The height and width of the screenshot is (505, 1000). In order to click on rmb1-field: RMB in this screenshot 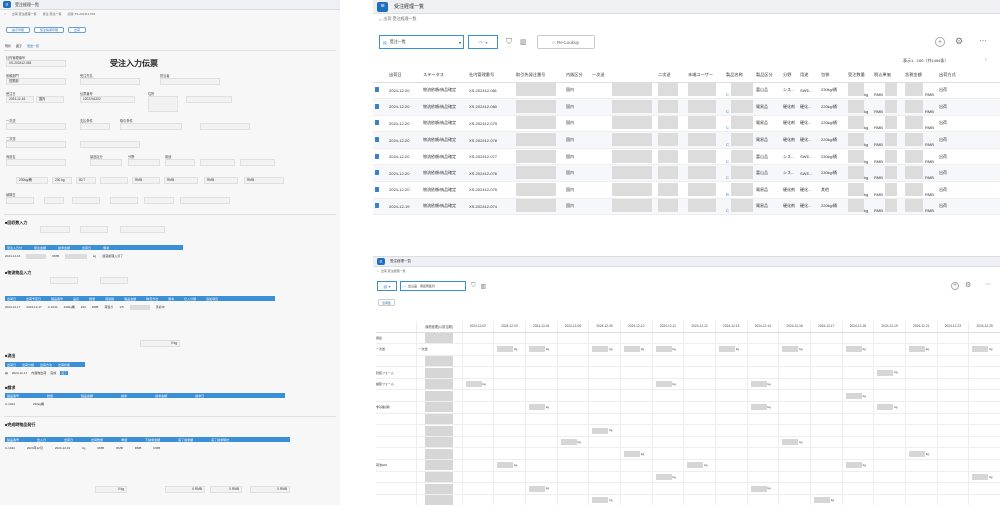, I will do `click(146, 180)`.